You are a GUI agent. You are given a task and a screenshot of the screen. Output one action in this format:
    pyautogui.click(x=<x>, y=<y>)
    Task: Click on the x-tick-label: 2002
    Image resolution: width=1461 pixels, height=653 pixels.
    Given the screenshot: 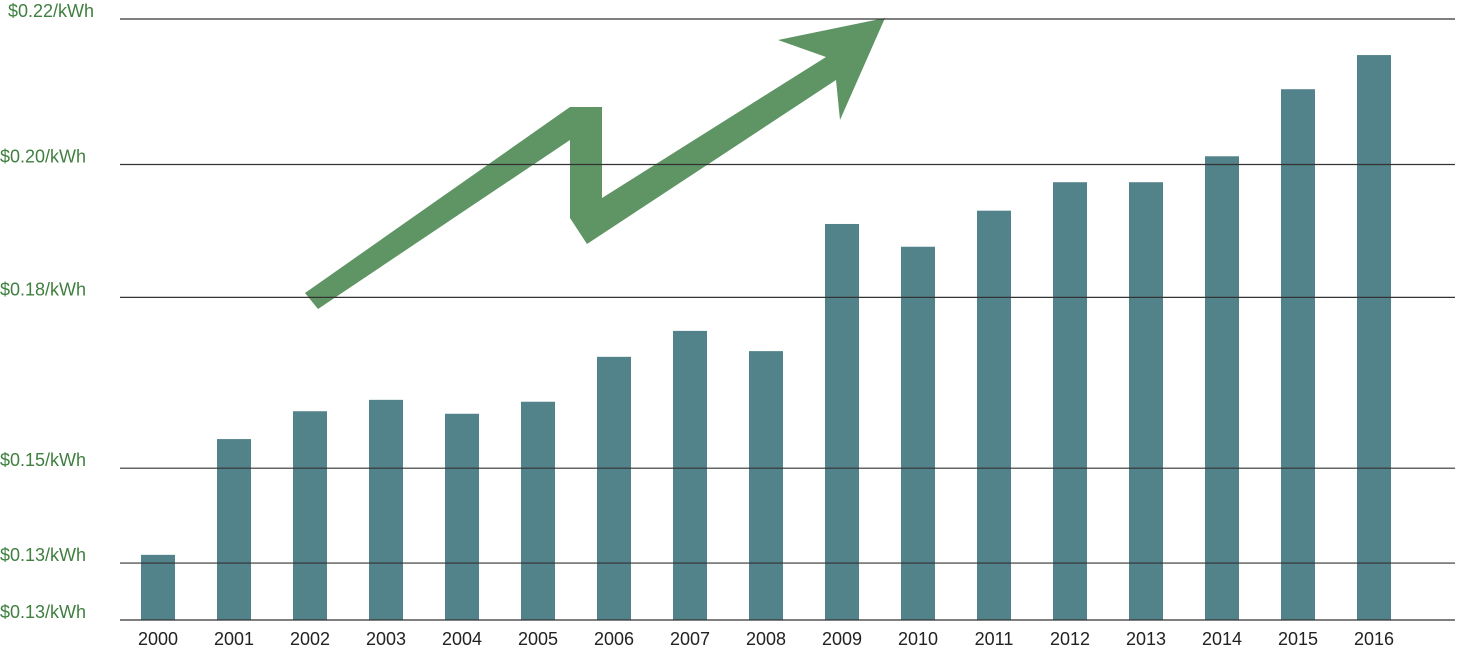 What is the action you would take?
    pyautogui.click(x=310, y=639)
    